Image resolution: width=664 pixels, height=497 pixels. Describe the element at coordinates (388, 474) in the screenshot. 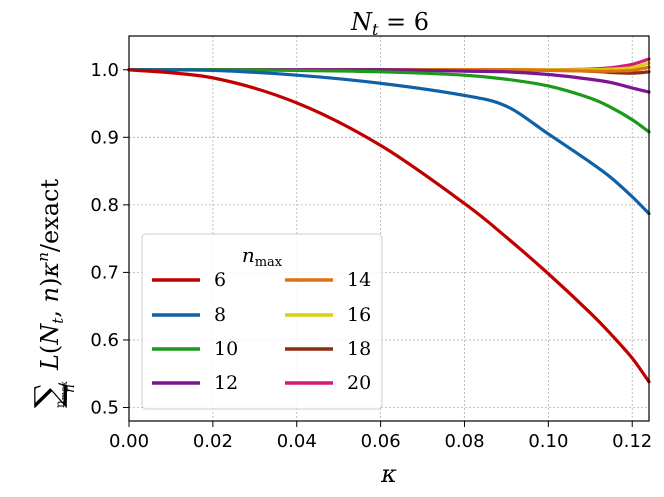

I see `x-axis-label: κ` at that location.